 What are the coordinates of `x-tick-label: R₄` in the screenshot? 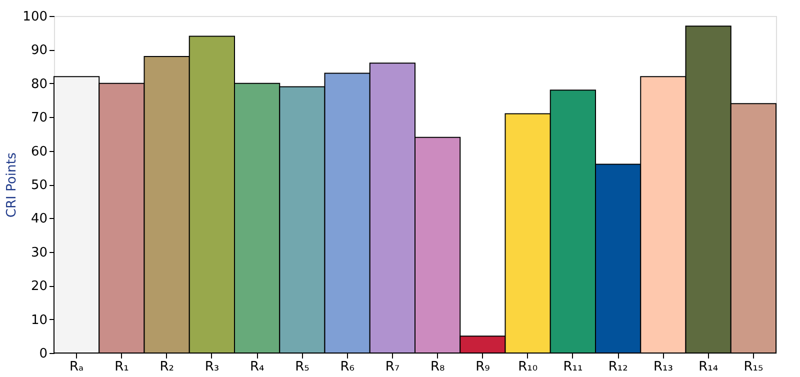 It's located at (257, 367).